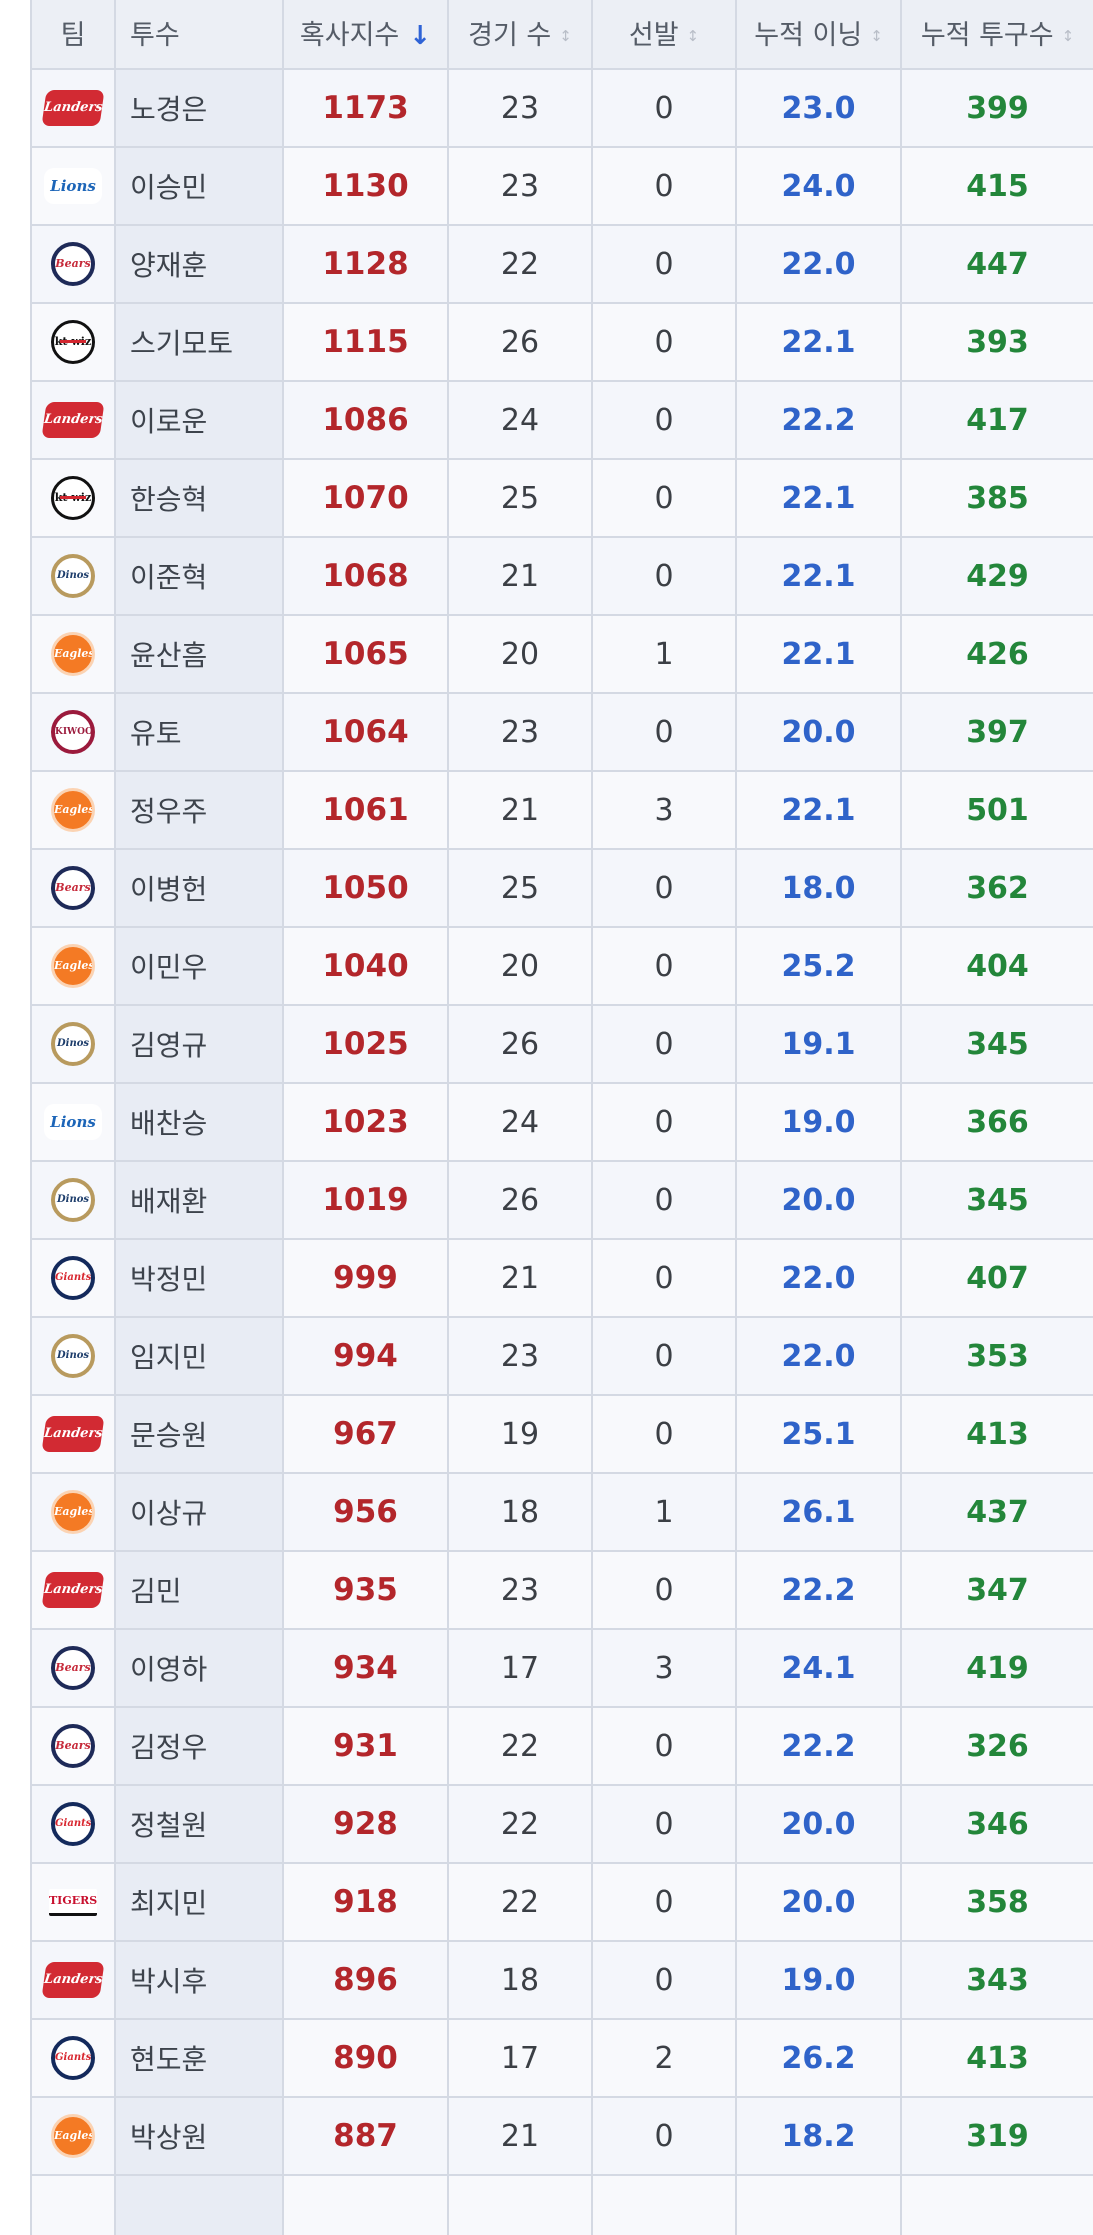  What do you see at coordinates (561, 420) in the screenshot?
I see `table-row: Landers 이로운 1086 24 0 22.2 417` at bounding box center [561, 420].